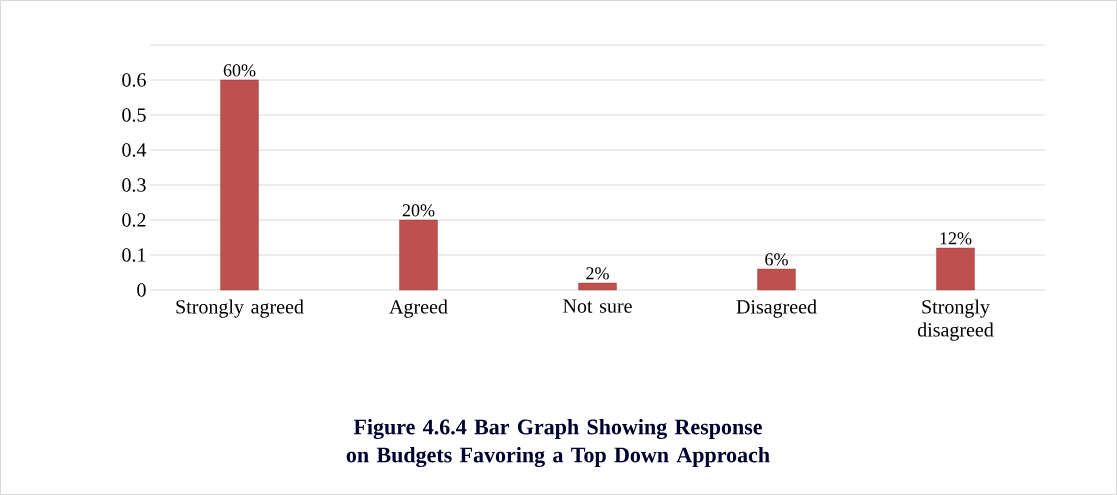 This screenshot has height=495, width=1117. What do you see at coordinates (776, 308) in the screenshot?
I see `x-tick-label: Disagreed` at bounding box center [776, 308].